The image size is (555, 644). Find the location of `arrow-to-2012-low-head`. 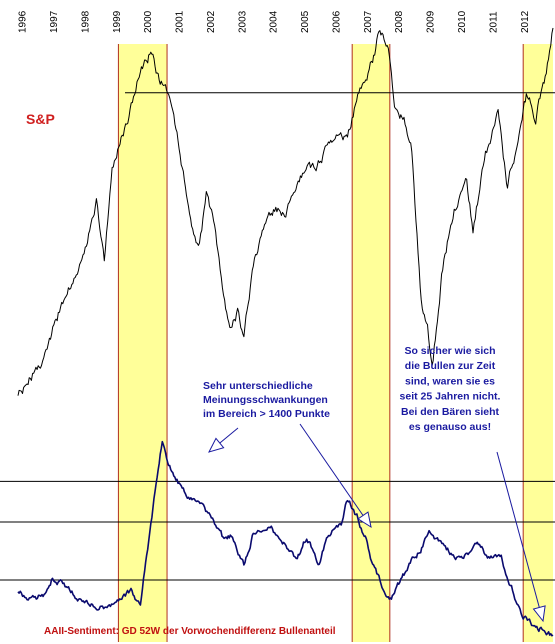

arrow-to-2012-low-head is located at coordinates (539, 614).